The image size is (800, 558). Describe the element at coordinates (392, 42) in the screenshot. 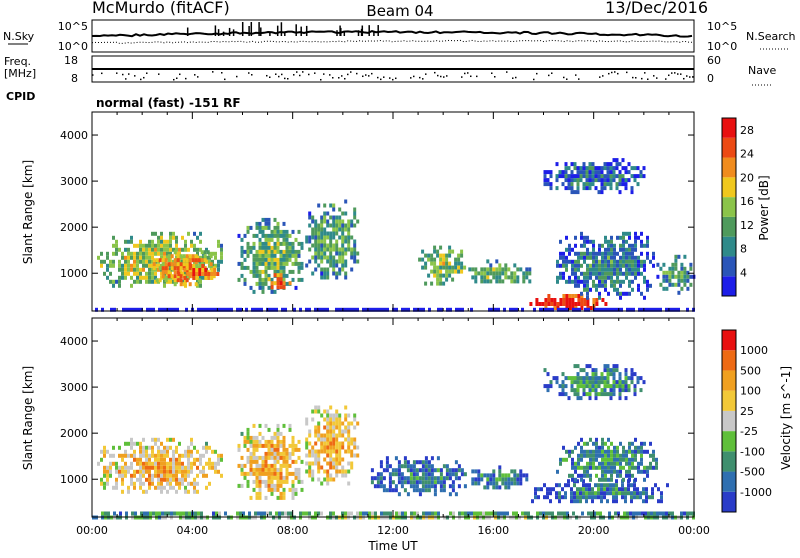

I see `noise-search-line` at that location.